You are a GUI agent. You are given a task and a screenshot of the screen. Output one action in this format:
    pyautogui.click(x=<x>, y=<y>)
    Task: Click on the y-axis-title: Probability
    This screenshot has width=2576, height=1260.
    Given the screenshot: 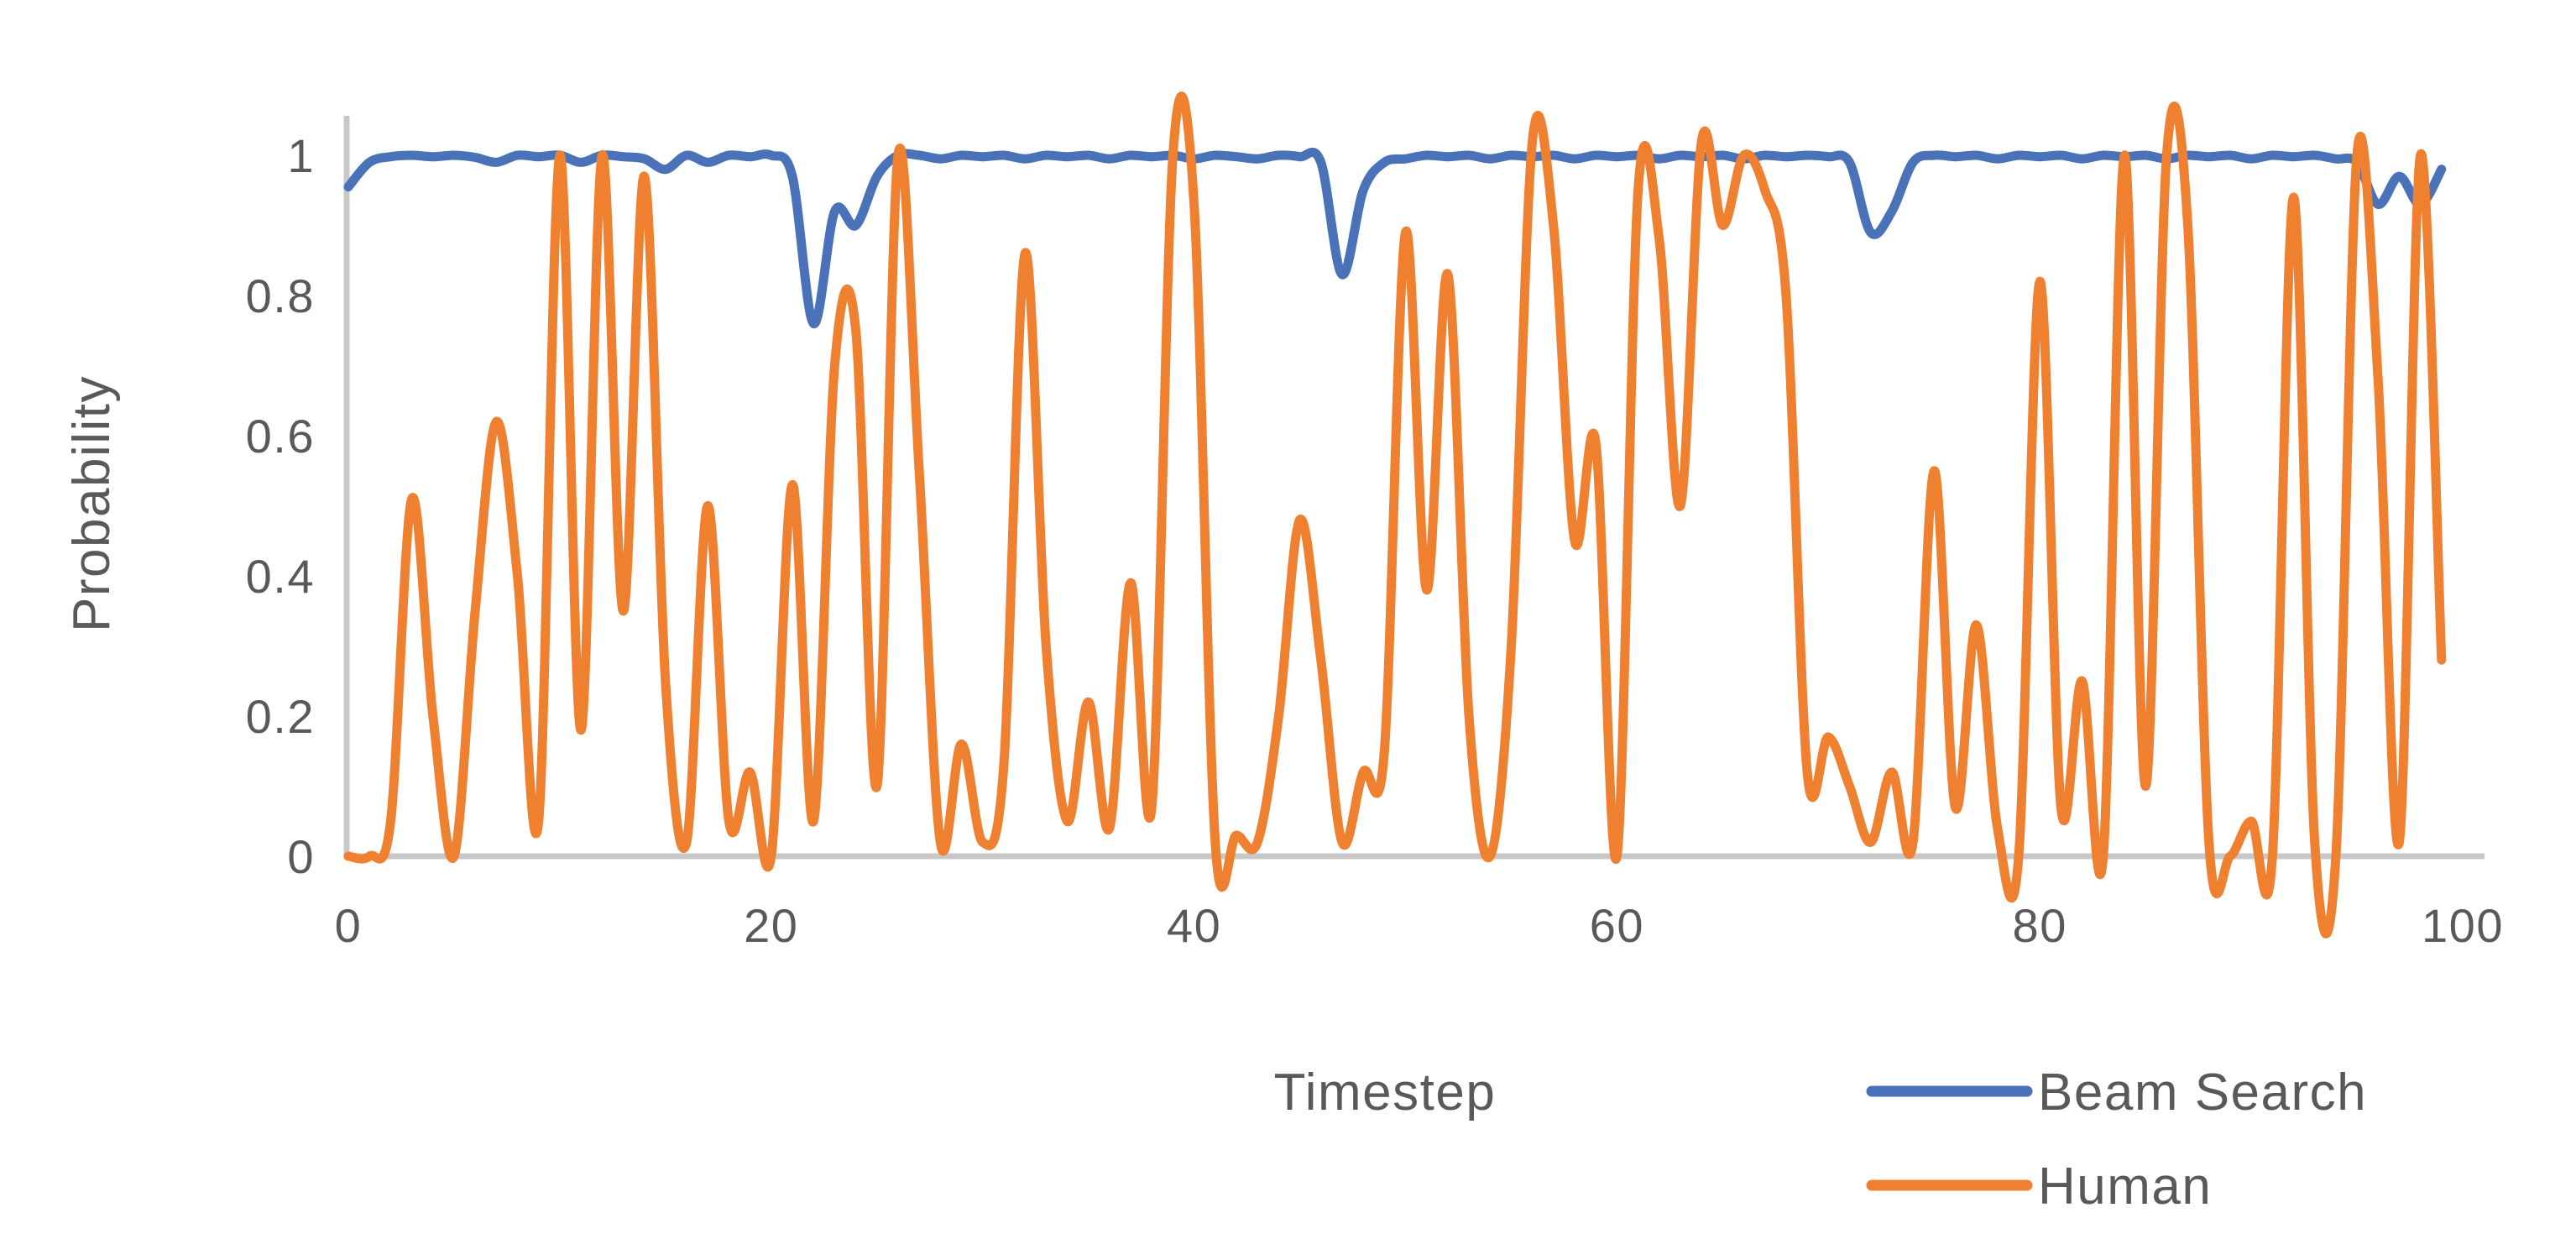 What is the action you would take?
    pyautogui.click(x=92, y=503)
    